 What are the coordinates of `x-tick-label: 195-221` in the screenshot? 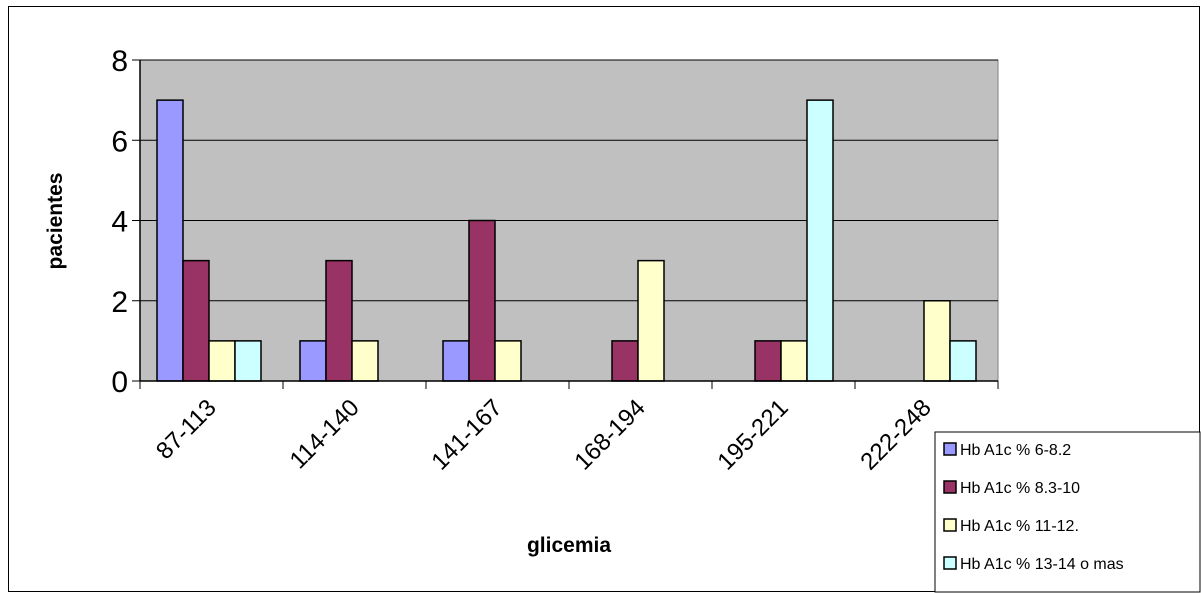 It's located at (752, 434).